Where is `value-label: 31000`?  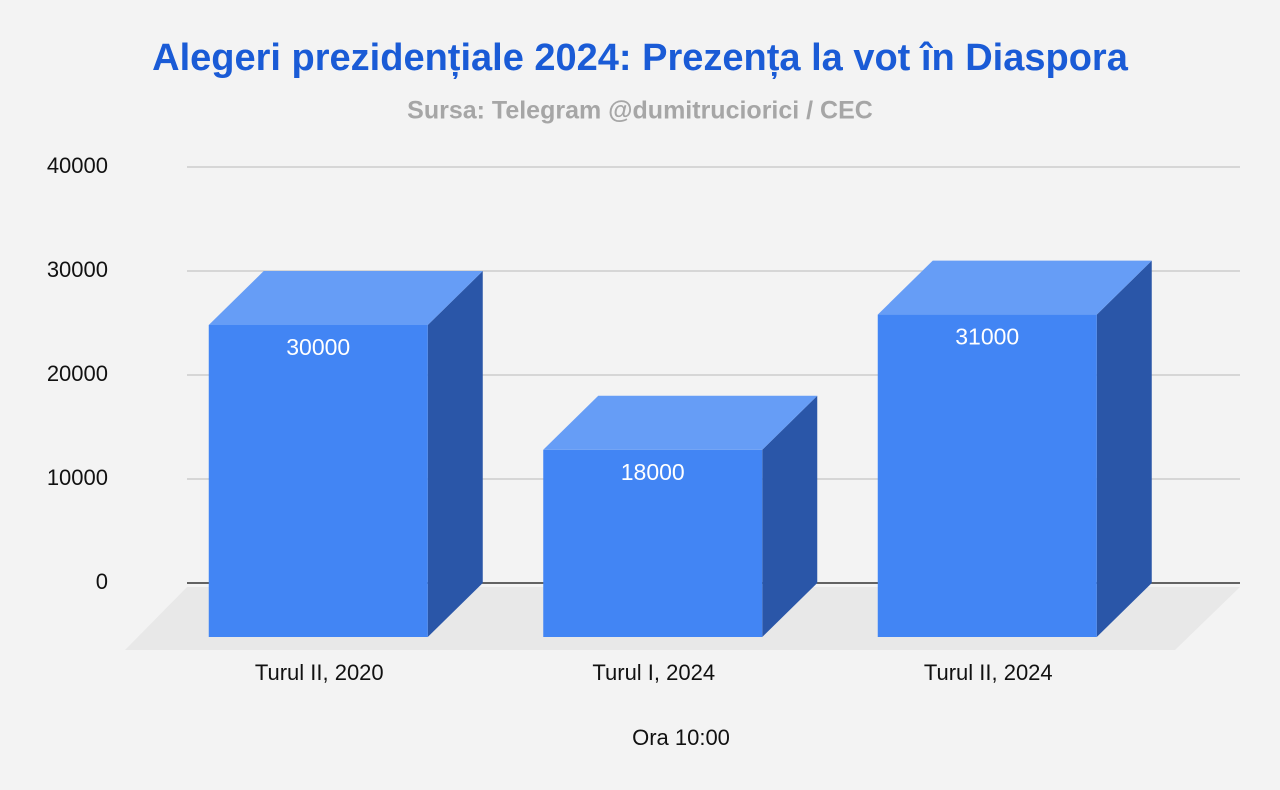 value-label: 31000 is located at coordinates (987, 337).